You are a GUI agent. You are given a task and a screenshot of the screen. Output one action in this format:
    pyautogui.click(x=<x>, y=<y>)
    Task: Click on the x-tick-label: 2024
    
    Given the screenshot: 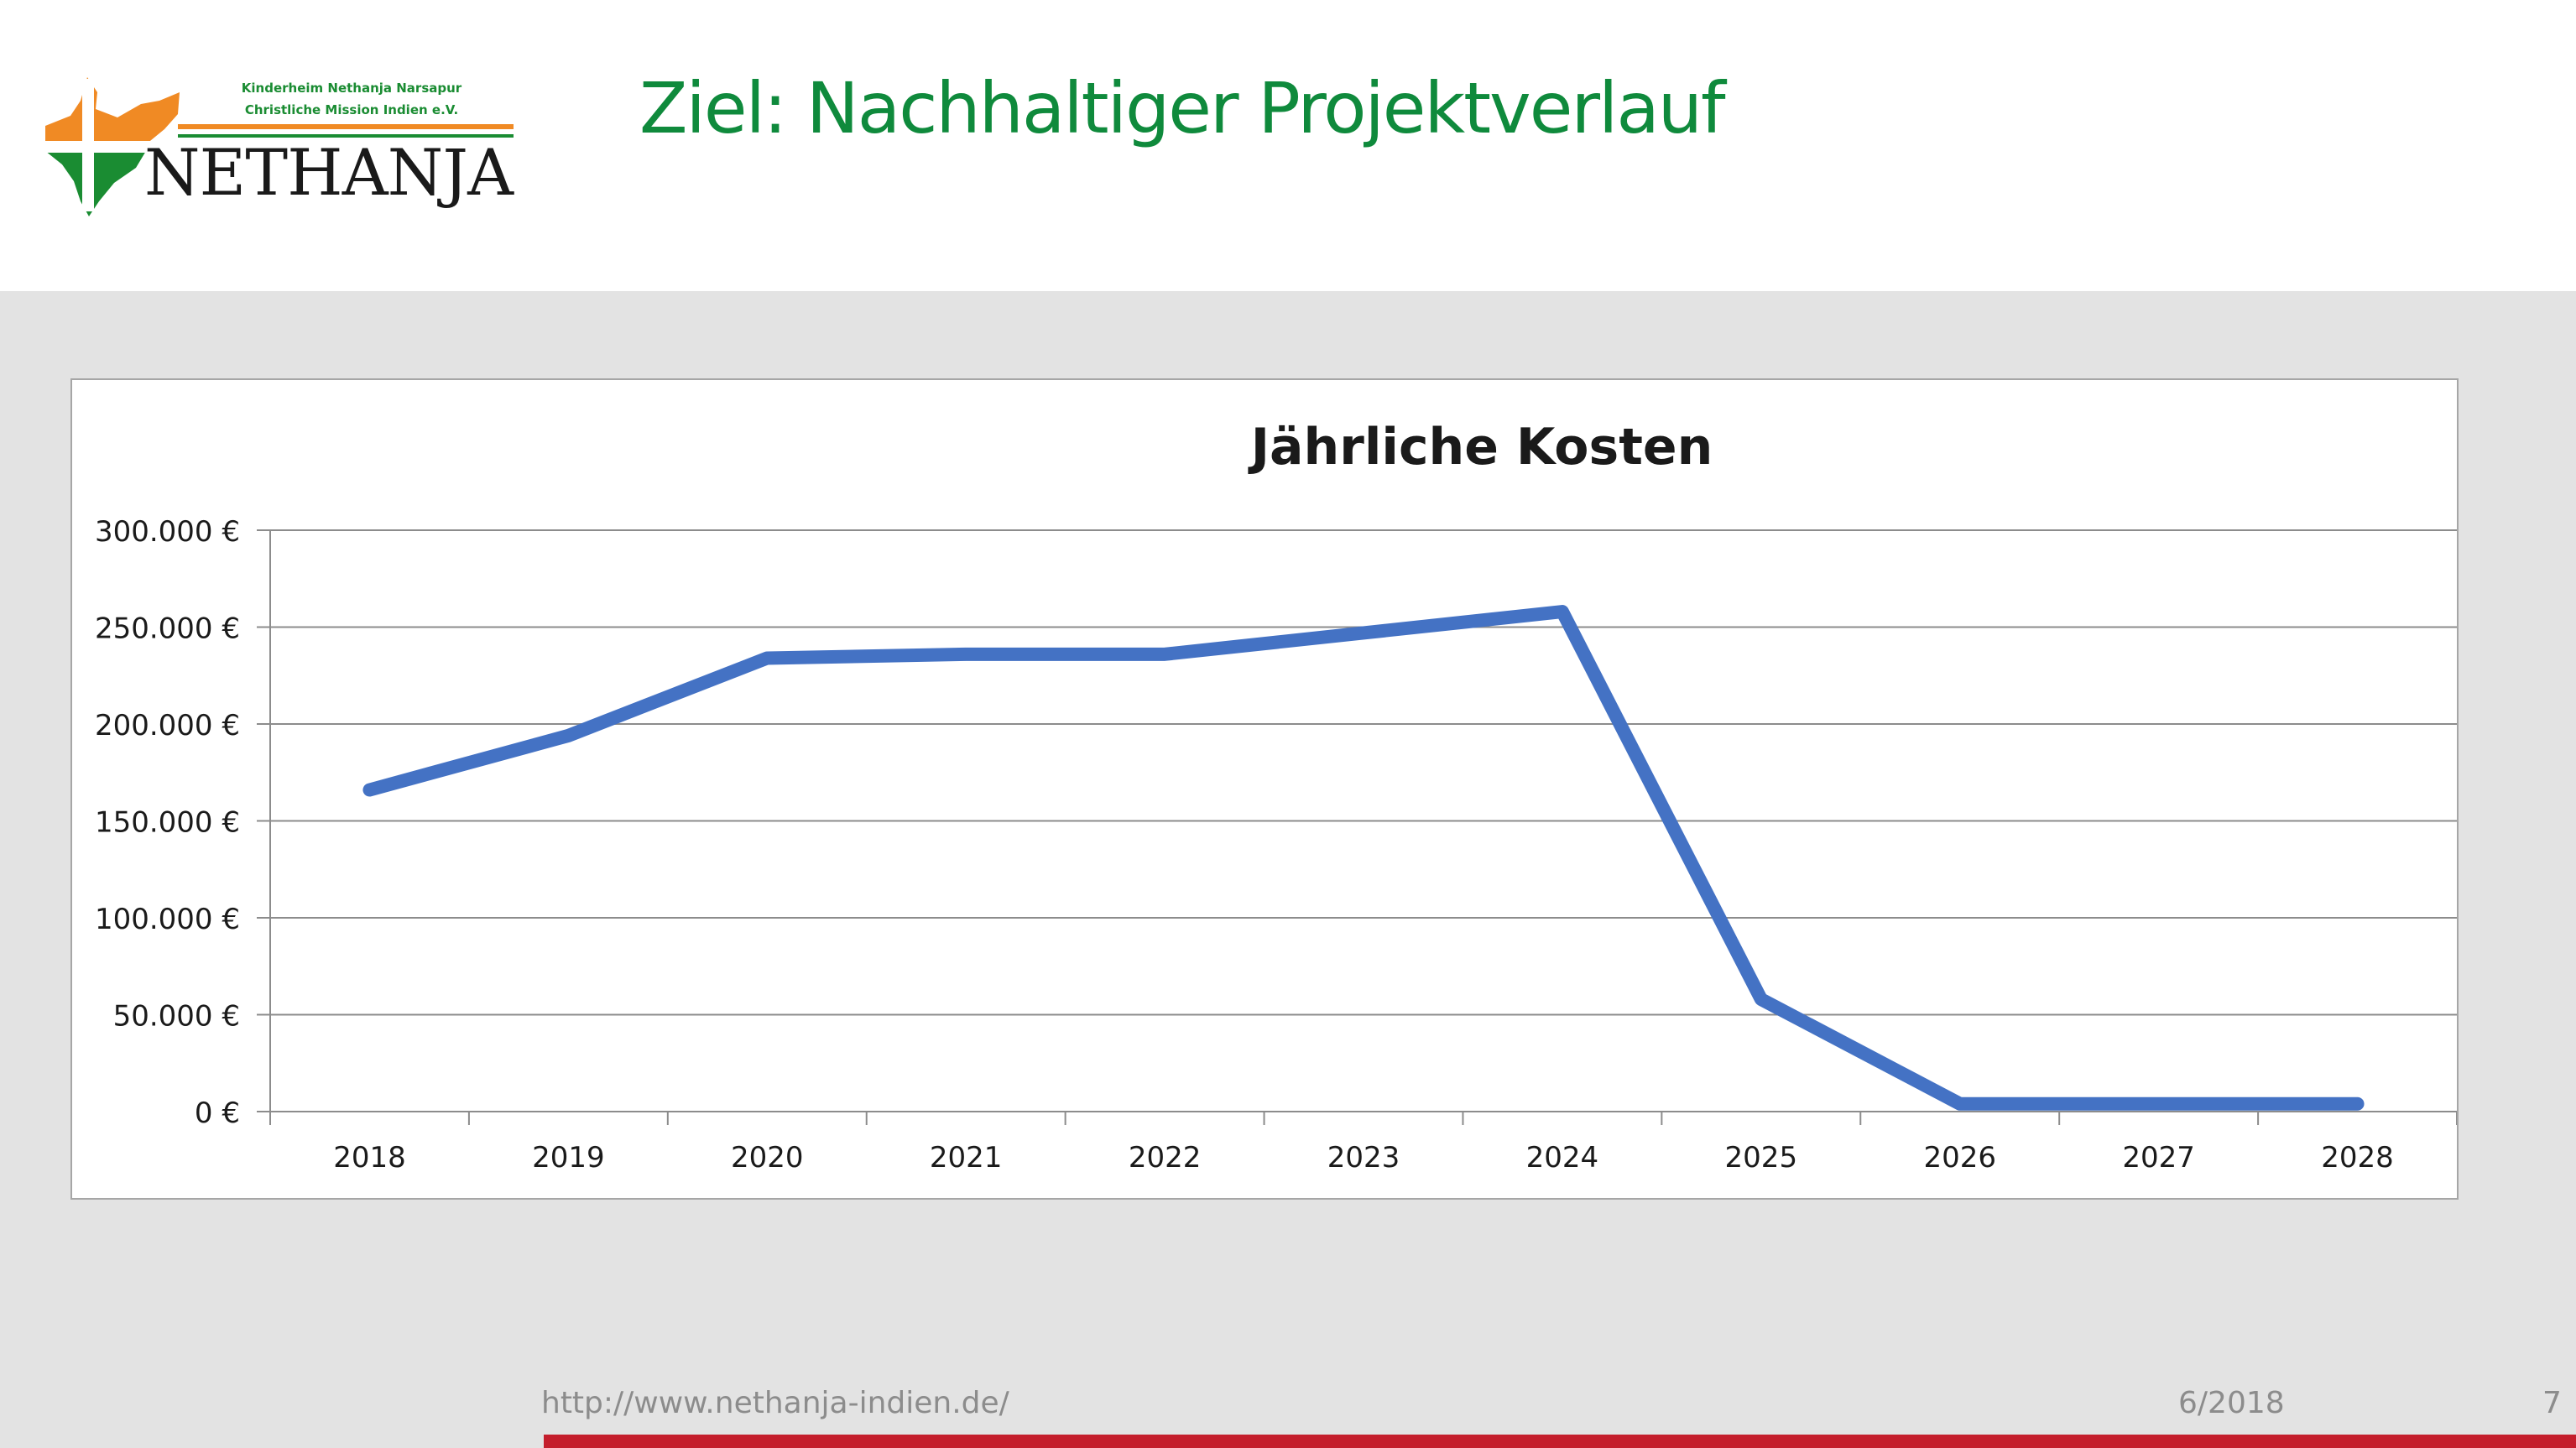 What is the action you would take?
    pyautogui.click(x=1562, y=1158)
    